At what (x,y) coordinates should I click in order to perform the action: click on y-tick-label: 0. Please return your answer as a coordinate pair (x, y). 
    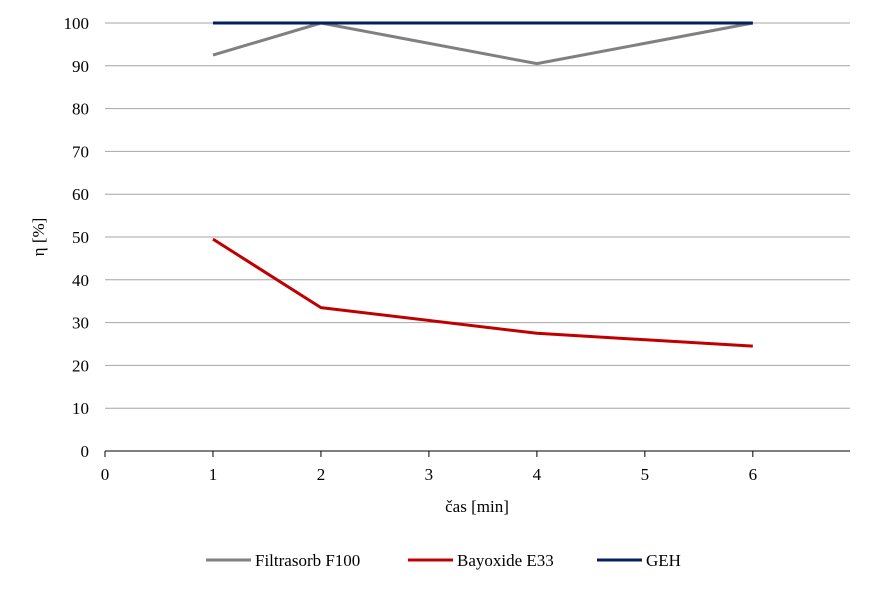
    Looking at the image, I should click on (85, 451).